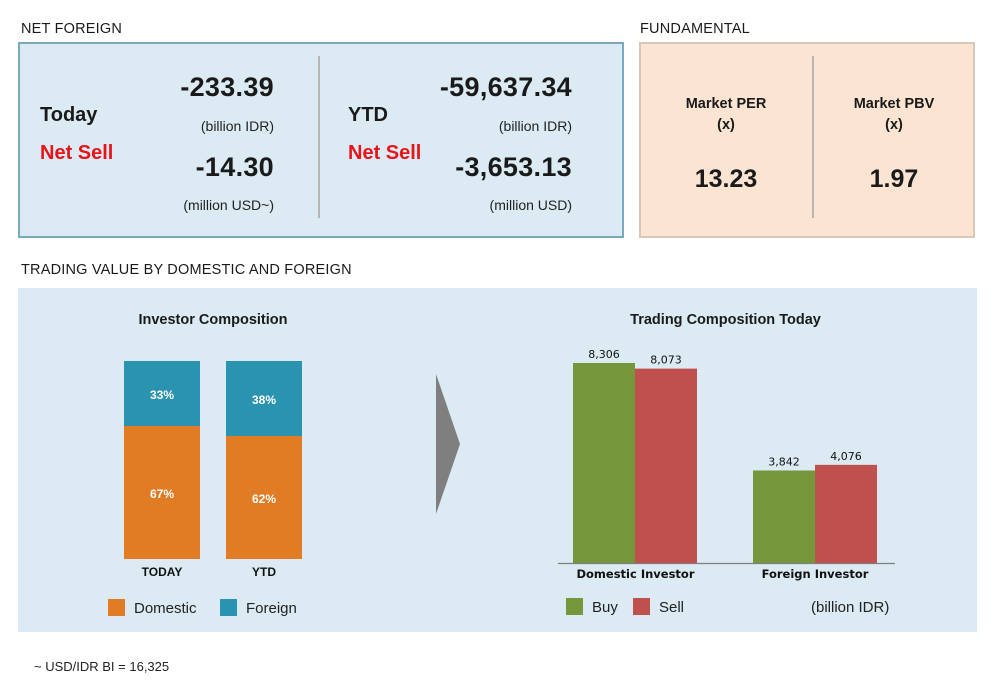 This screenshot has height=688, width=1002. Describe the element at coordinates (726, 104) in the screenshot. I see `market-per-label: Market PER` at that location.